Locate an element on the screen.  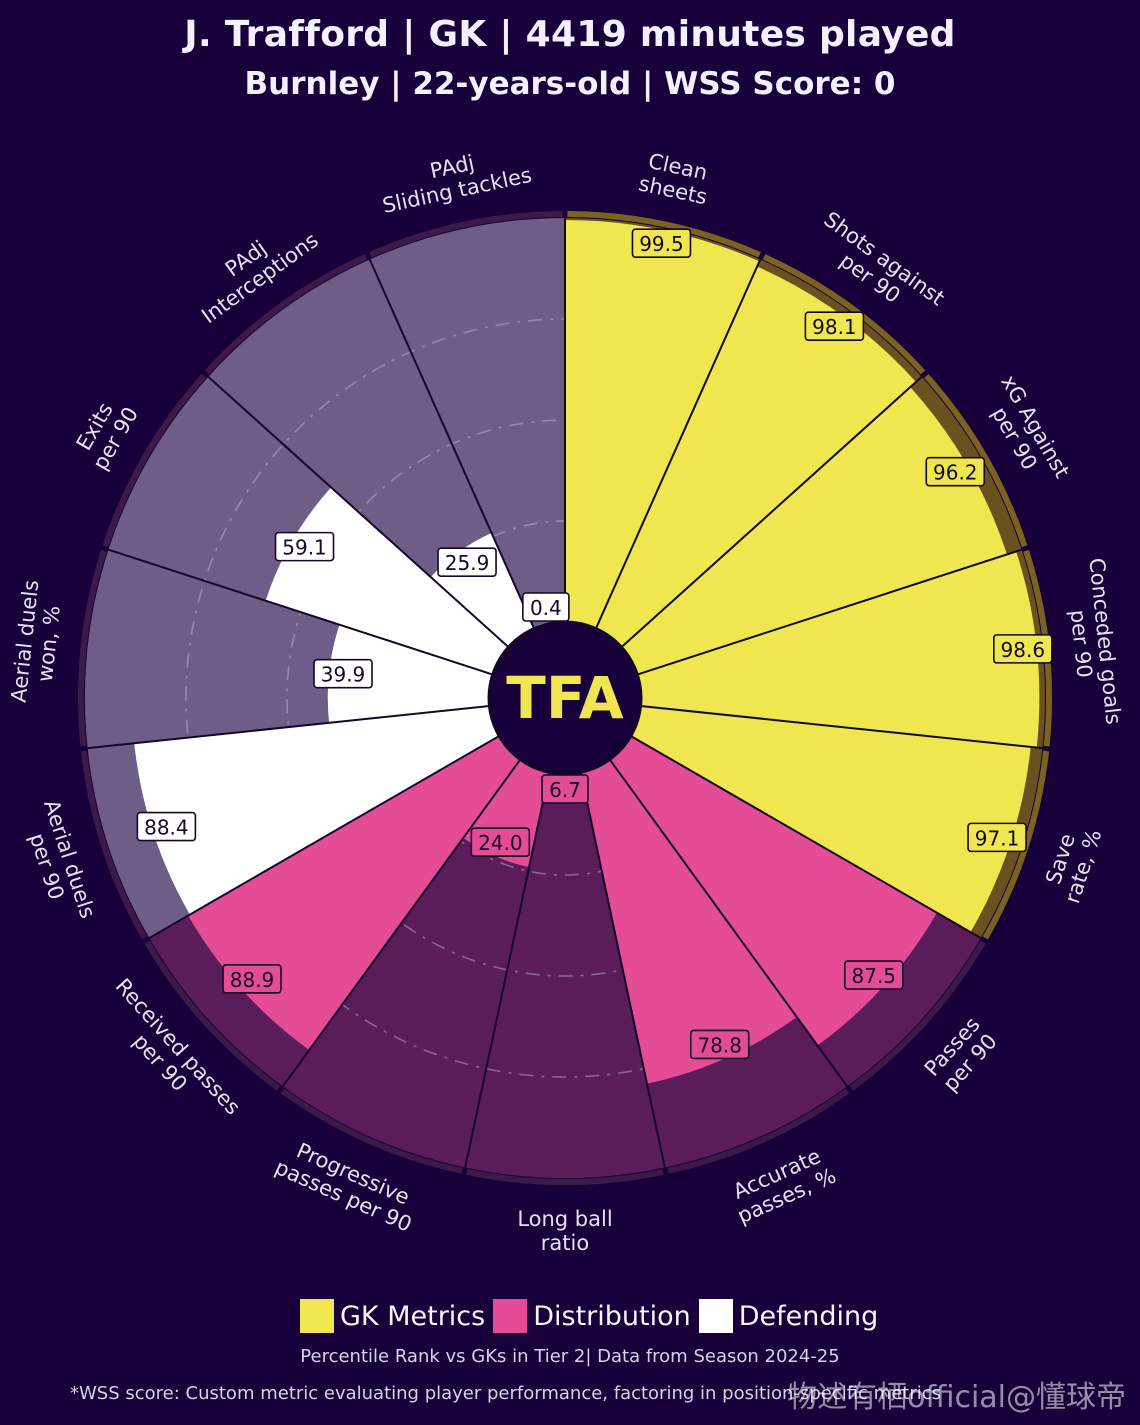
value-label-10: 88.4 is located at coordinates (166, 828).